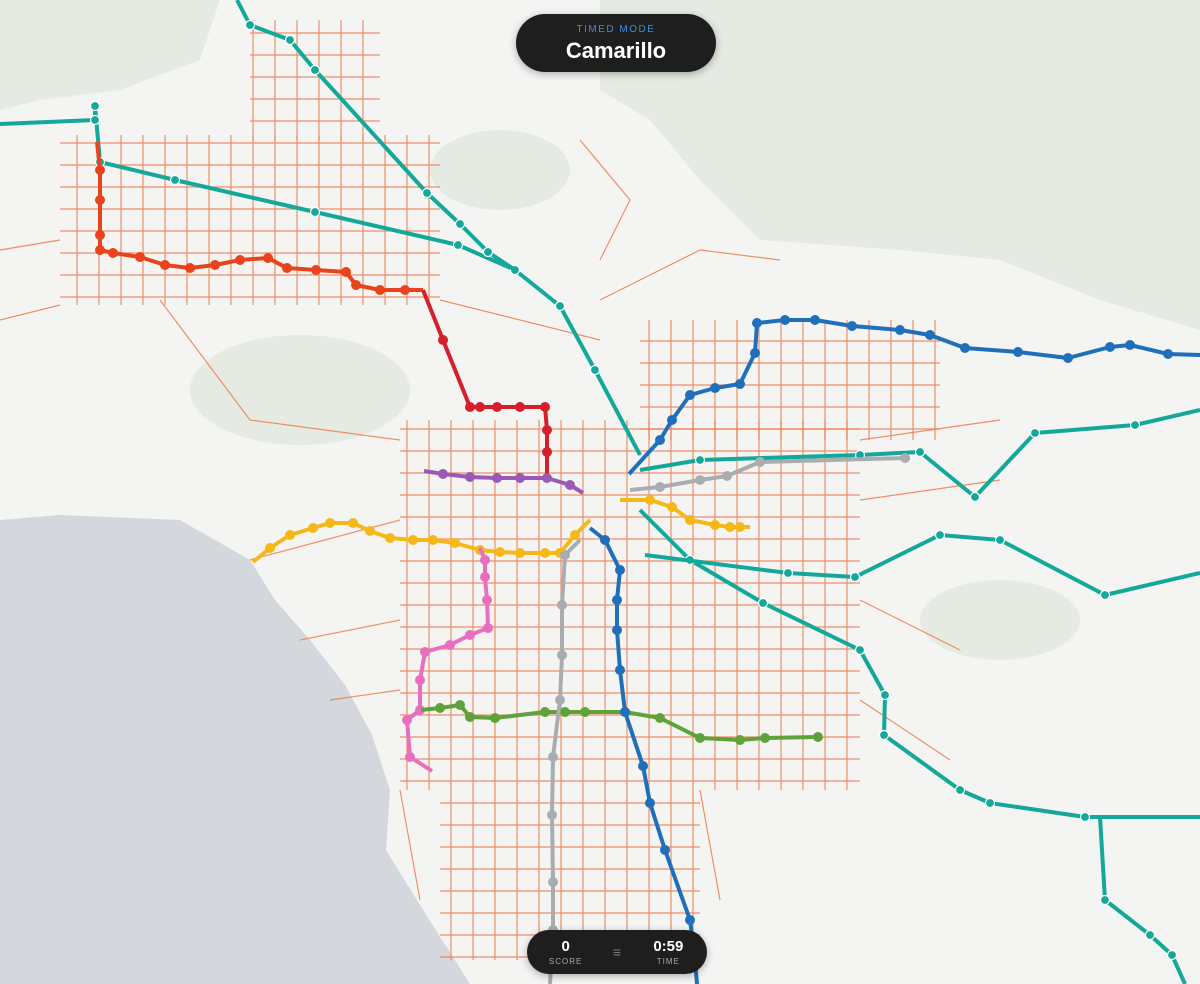 The width and height of the screenshot is (1200, 984). I want to click on mode-banner: TIMED MODE Camarillo, so click(616, 43).